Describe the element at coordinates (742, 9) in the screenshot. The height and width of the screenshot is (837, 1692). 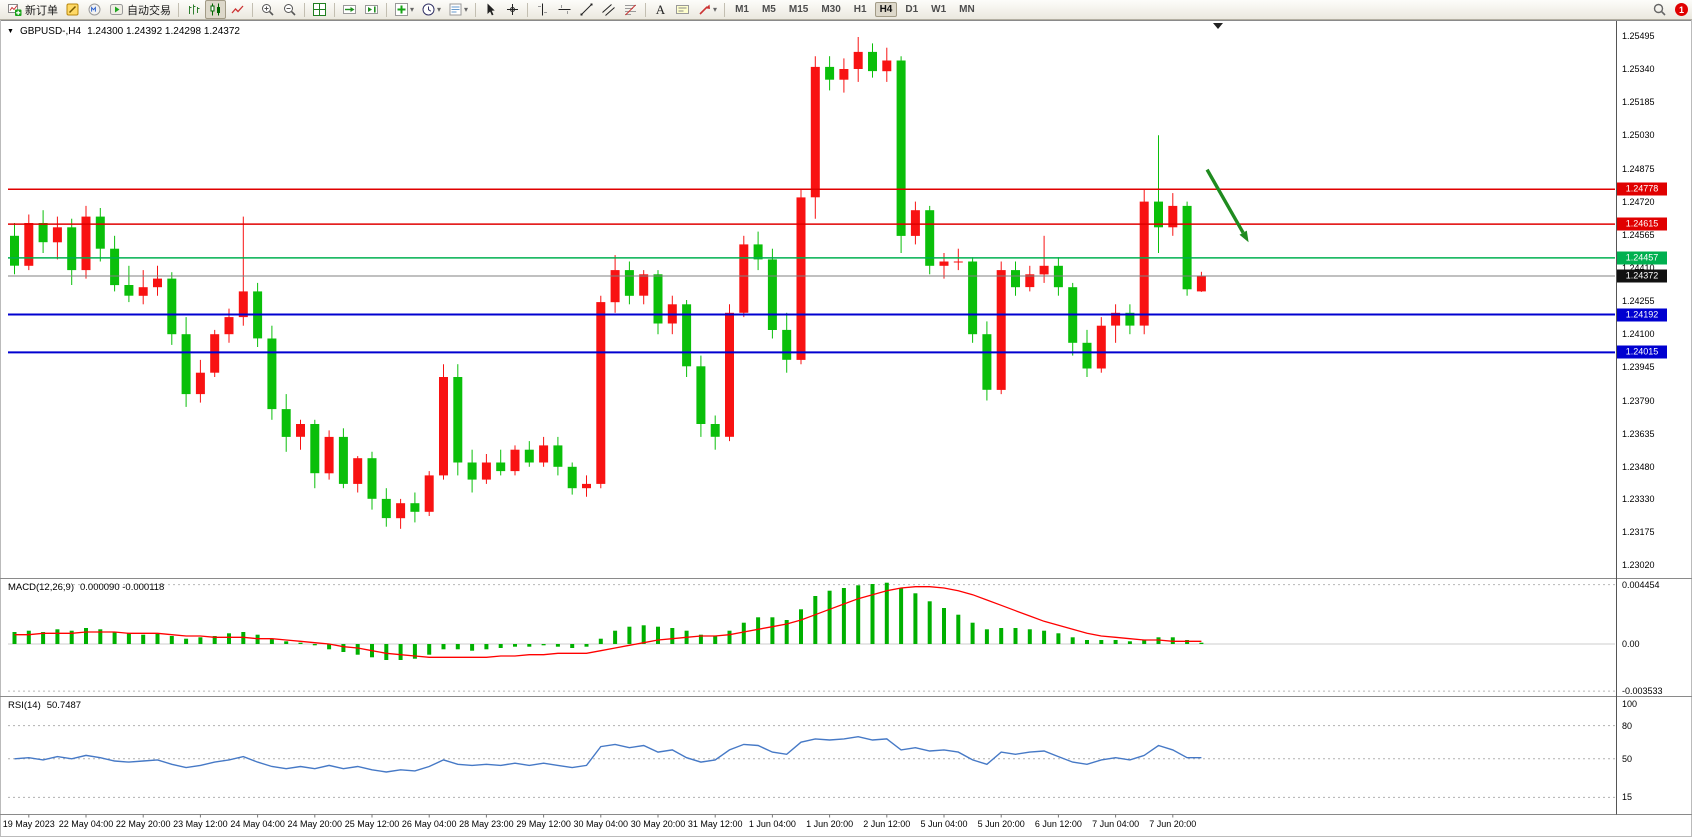
I see `timeframe-button-m1: M1` at that location.